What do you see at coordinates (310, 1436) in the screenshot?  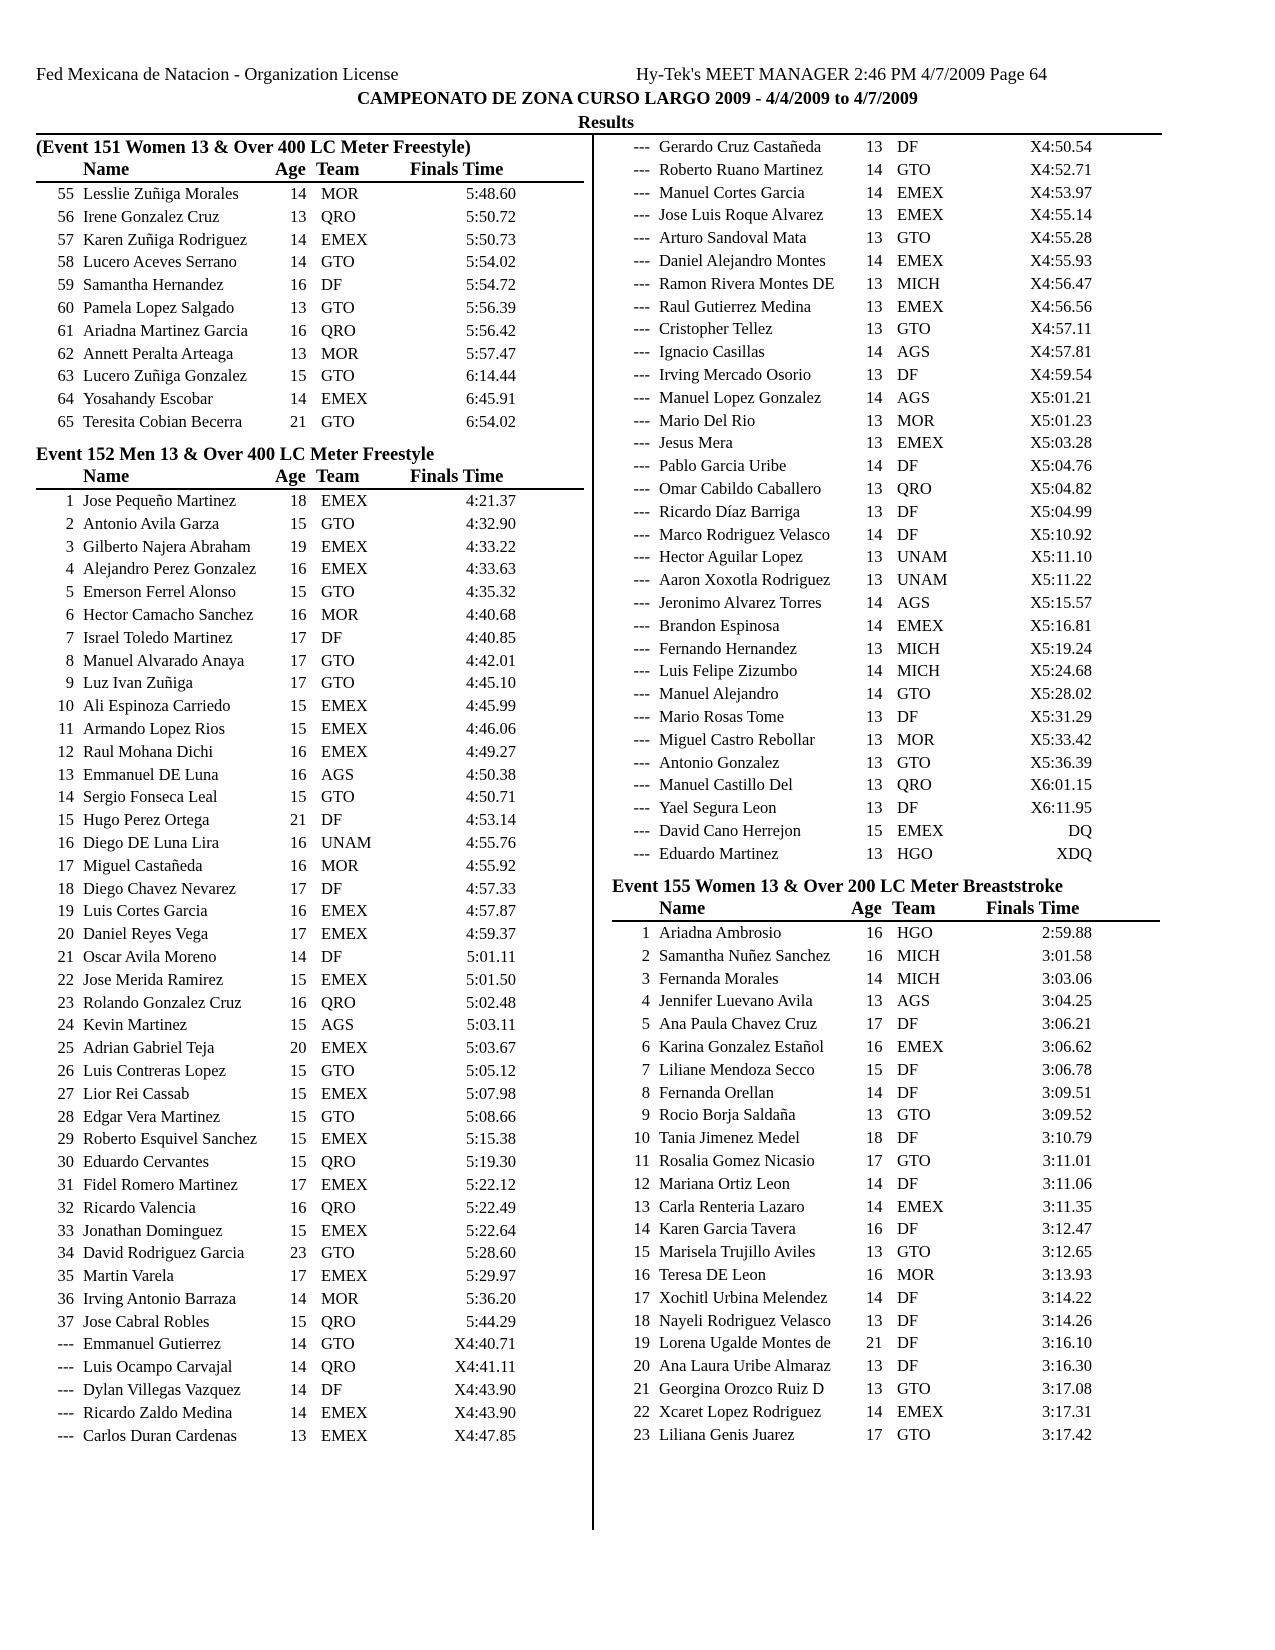 I see `result-row: --- Carlos Duran Cardenas 13 EMEX X4:47.85` at bounding box center [310, 1436].